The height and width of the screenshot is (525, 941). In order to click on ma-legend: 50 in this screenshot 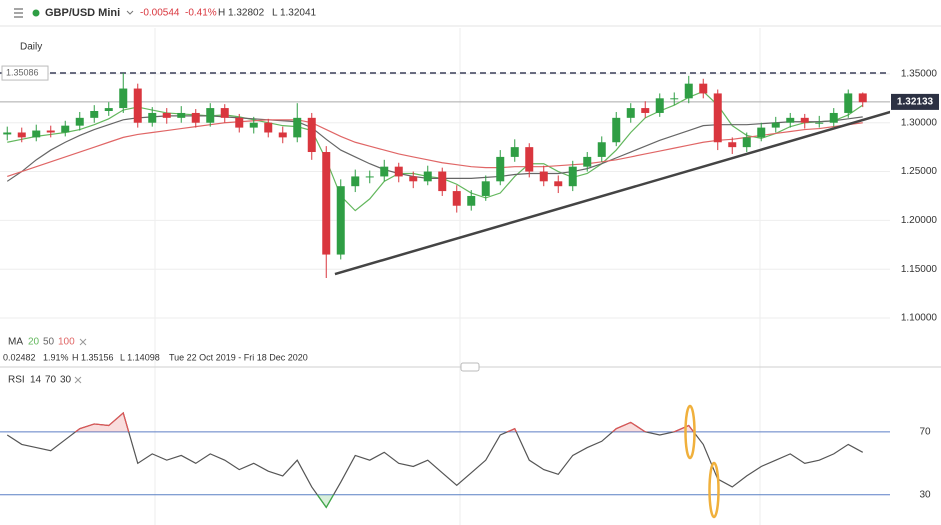, I will do `click(49, 342)`.